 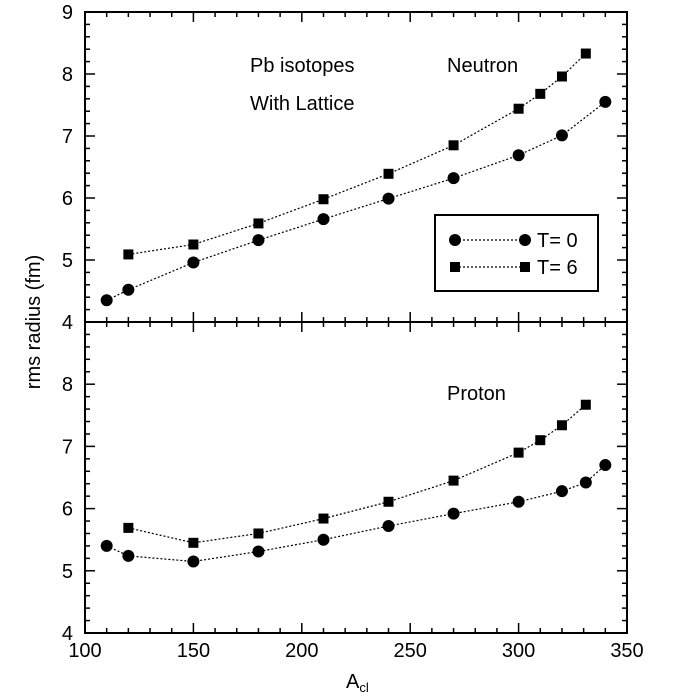 I want to click on x-tick-label: 250, so click(x=410, y=651).